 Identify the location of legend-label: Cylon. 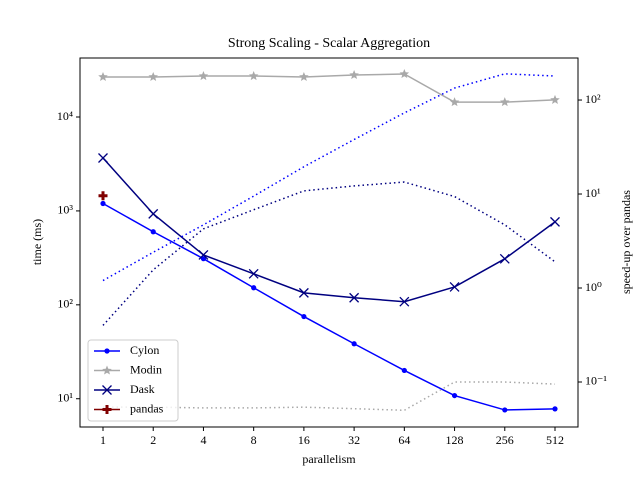
(144, 350).